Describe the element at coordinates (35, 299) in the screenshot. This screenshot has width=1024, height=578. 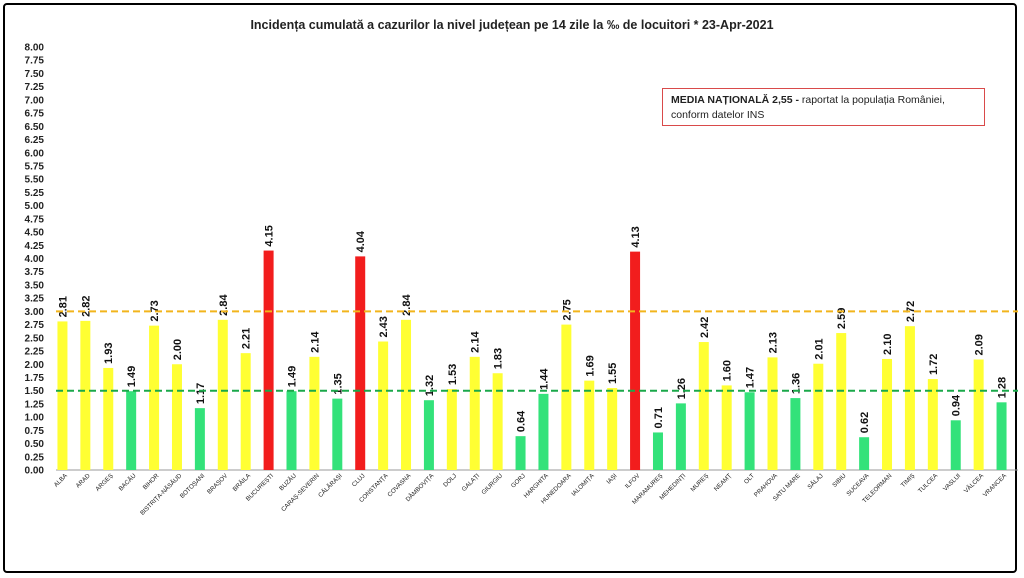
I see `y-tick-label: 3.25` at that location.